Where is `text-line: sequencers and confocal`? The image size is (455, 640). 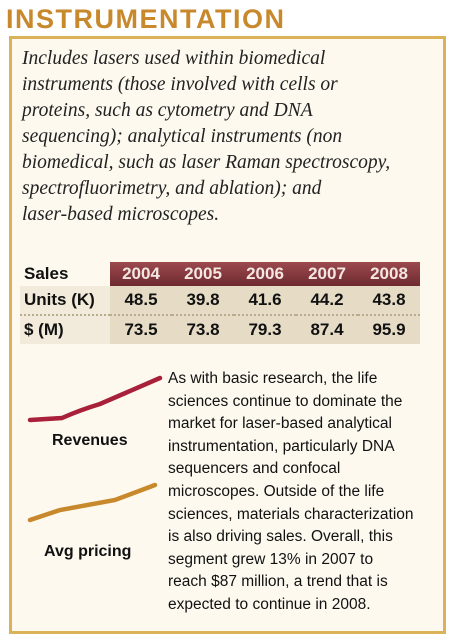
text-line: sequencers and confocal is located at coordinates (254, 469).